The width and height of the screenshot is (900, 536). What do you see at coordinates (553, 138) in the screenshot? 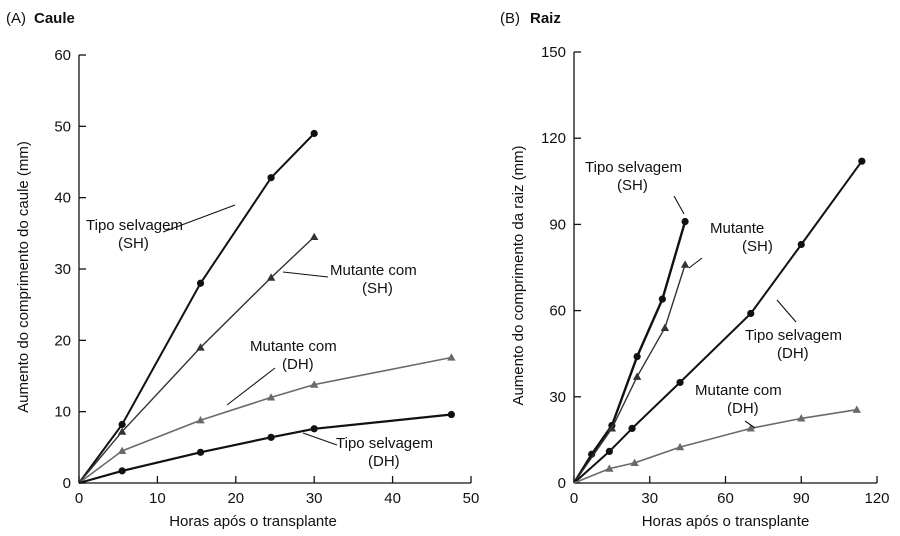
I see `y-tick-label: 120` at bounding box center [553, 138].